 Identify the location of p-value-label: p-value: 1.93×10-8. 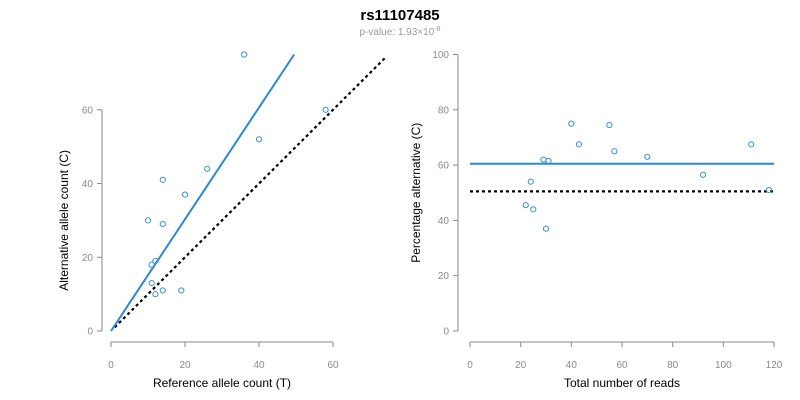
(399, 32).